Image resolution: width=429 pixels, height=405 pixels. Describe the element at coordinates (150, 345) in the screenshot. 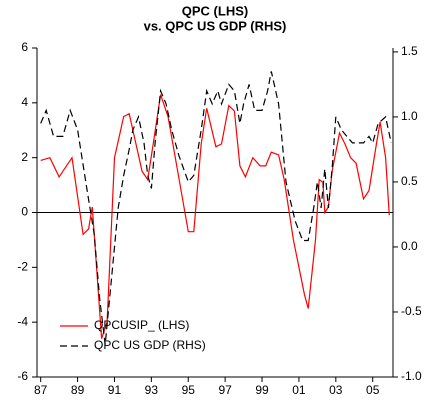

I see `legend-label: QPC US GDP (RHS)` at that location.